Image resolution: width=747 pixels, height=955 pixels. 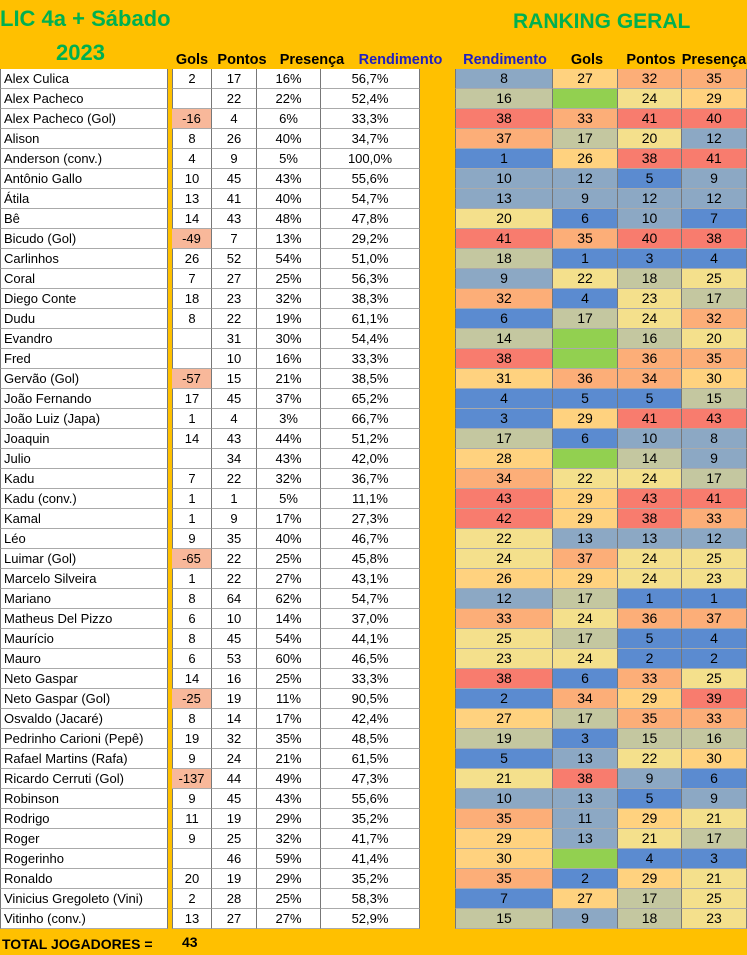 What do you see at coordinates (504, 499) in the screenshot?
I see `rank-rendimento: 43` at bounding box center [504, 499].